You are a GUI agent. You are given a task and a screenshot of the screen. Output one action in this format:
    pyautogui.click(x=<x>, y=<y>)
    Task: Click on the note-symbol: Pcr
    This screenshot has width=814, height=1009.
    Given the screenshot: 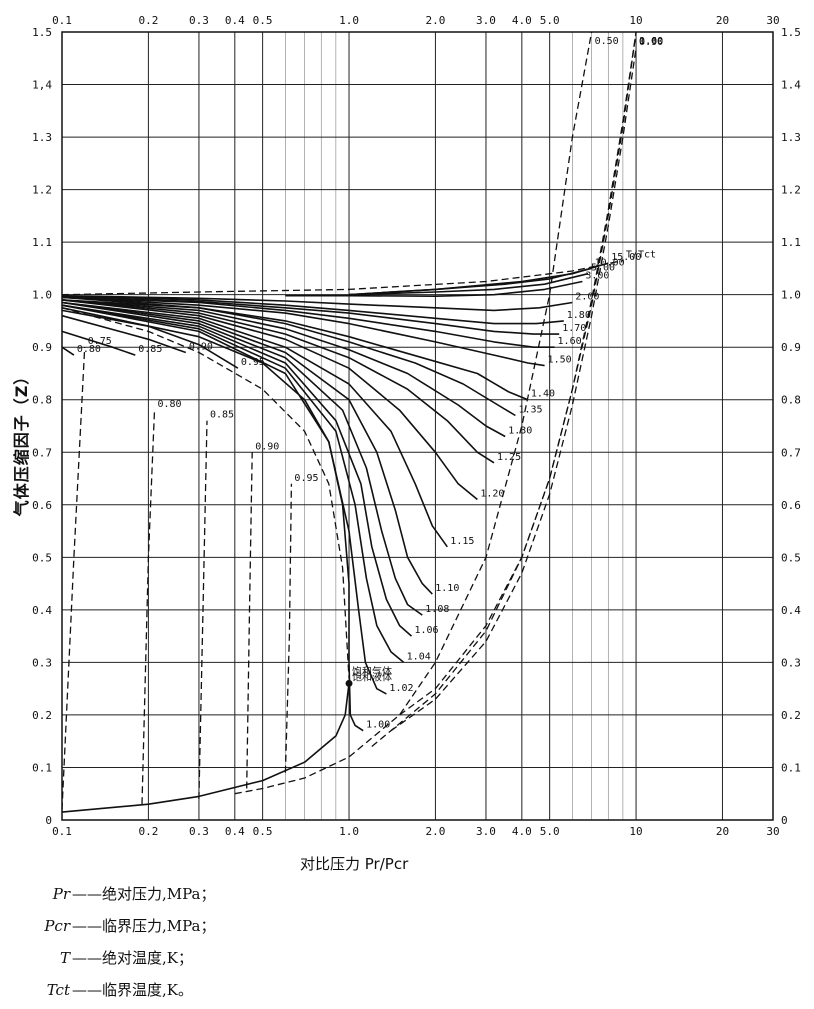 What is the action you would take?
    pyautogui.click(x=57, y=926)
    